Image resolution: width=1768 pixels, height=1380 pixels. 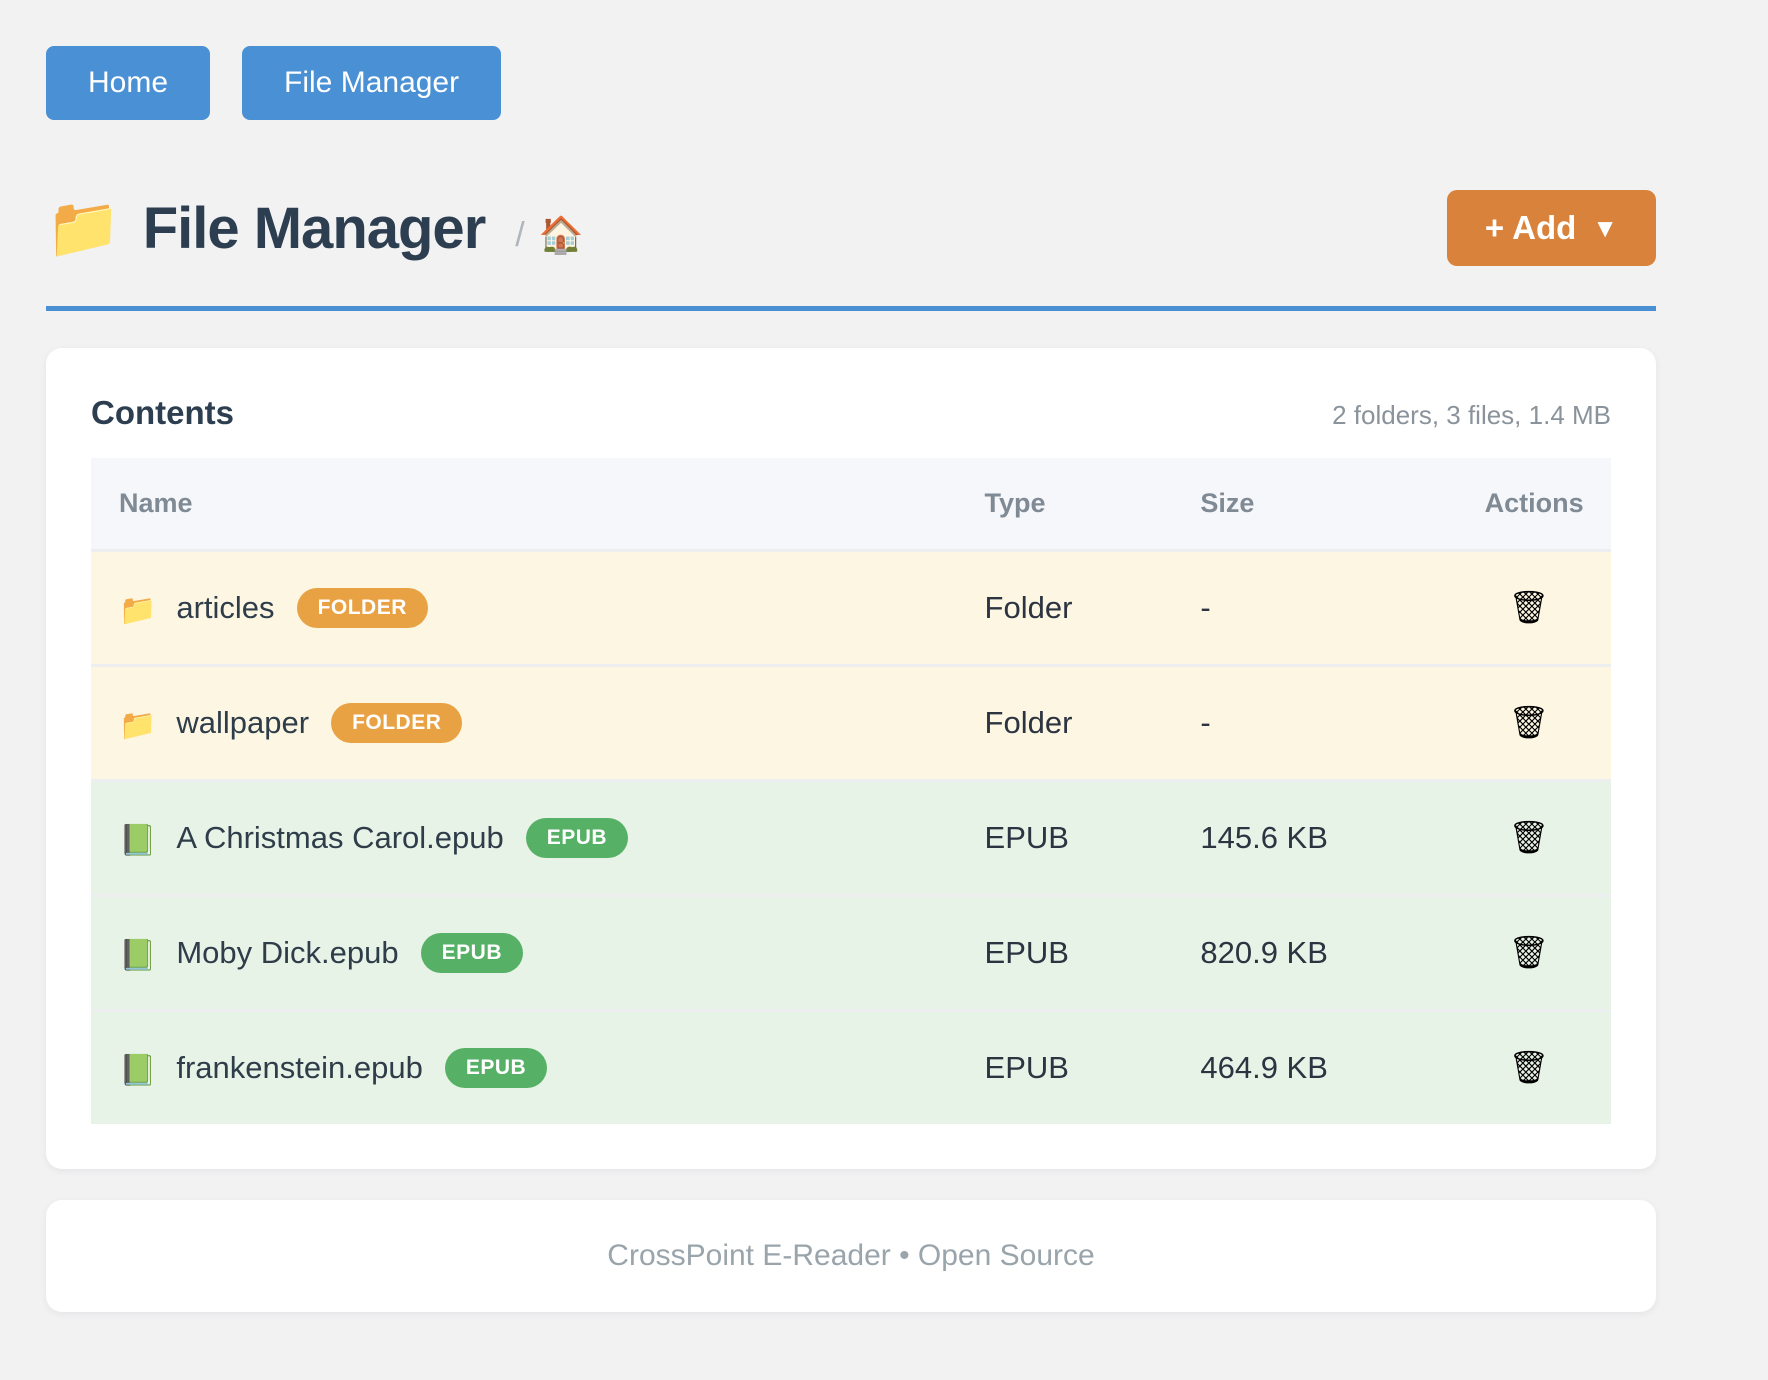 I want to click on nav-home-button: Home, so click(x=128, y=83).